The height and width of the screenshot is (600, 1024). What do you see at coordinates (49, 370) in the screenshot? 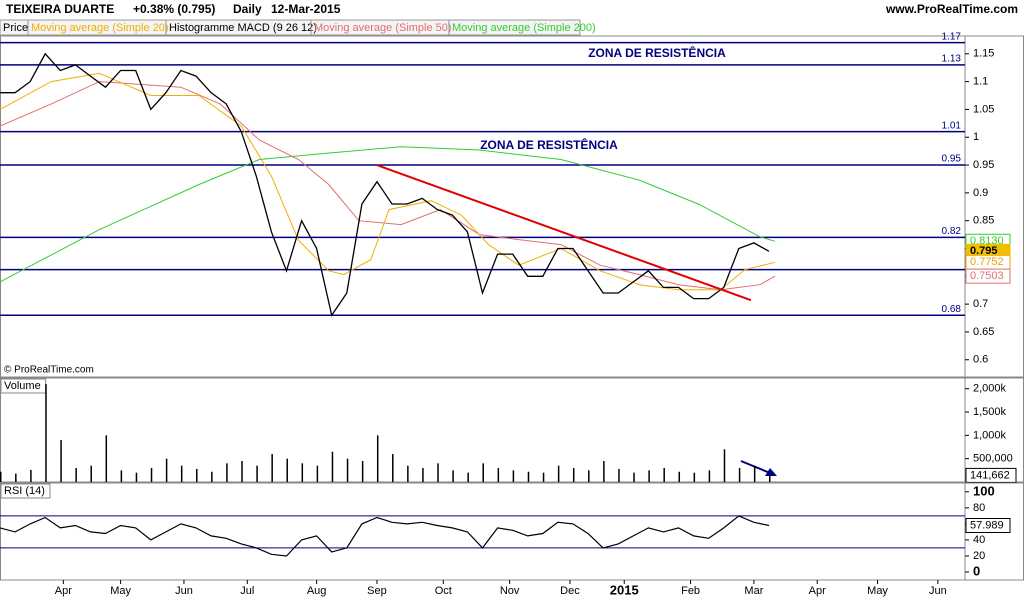
I see `watermark: © ProRealTime.com` at bounding box center [49, 370].